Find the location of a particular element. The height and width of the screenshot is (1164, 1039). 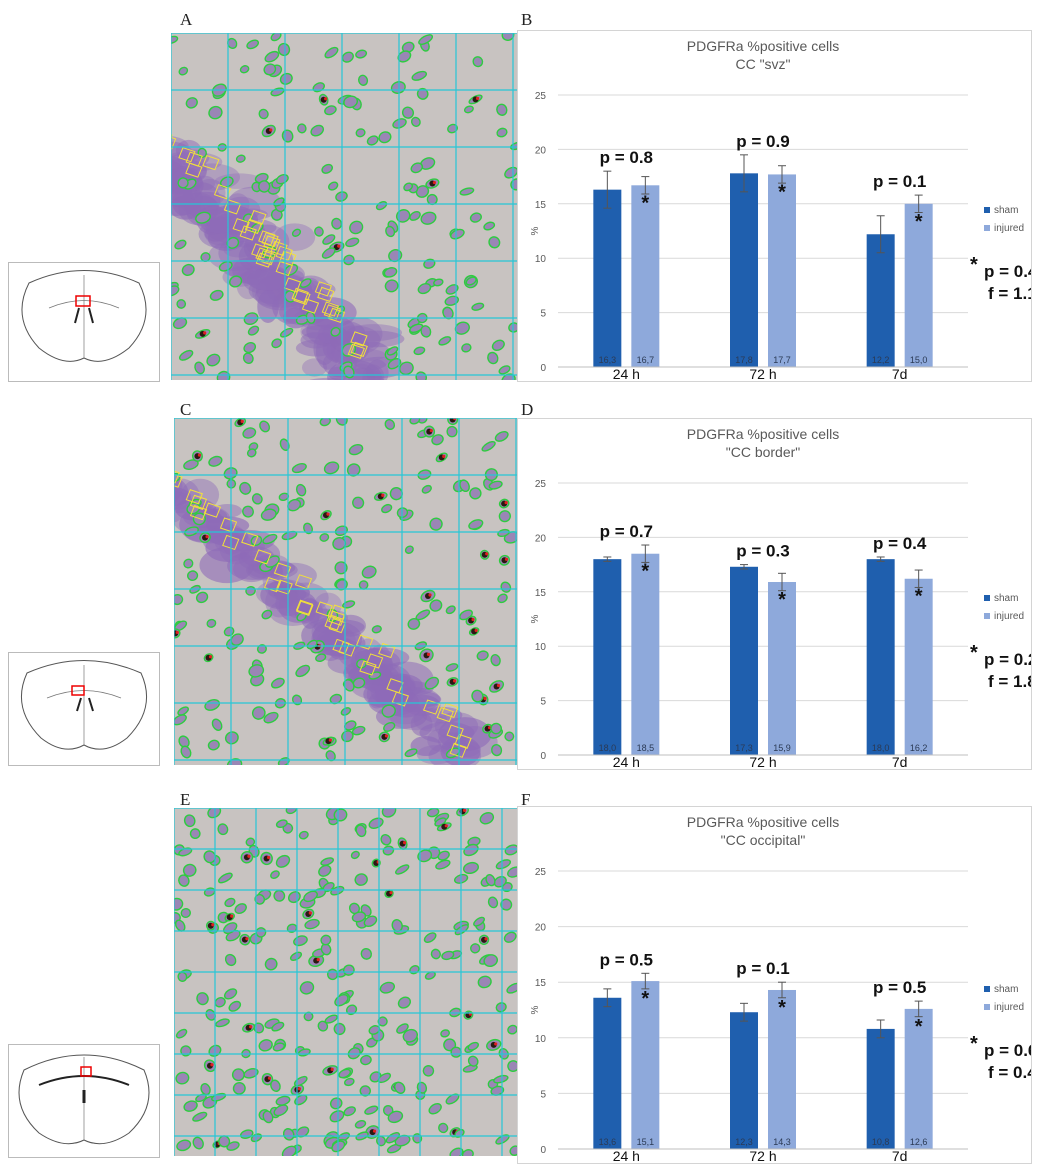

p-value-label: p = 0.3 is located at coordinates (762, 551).